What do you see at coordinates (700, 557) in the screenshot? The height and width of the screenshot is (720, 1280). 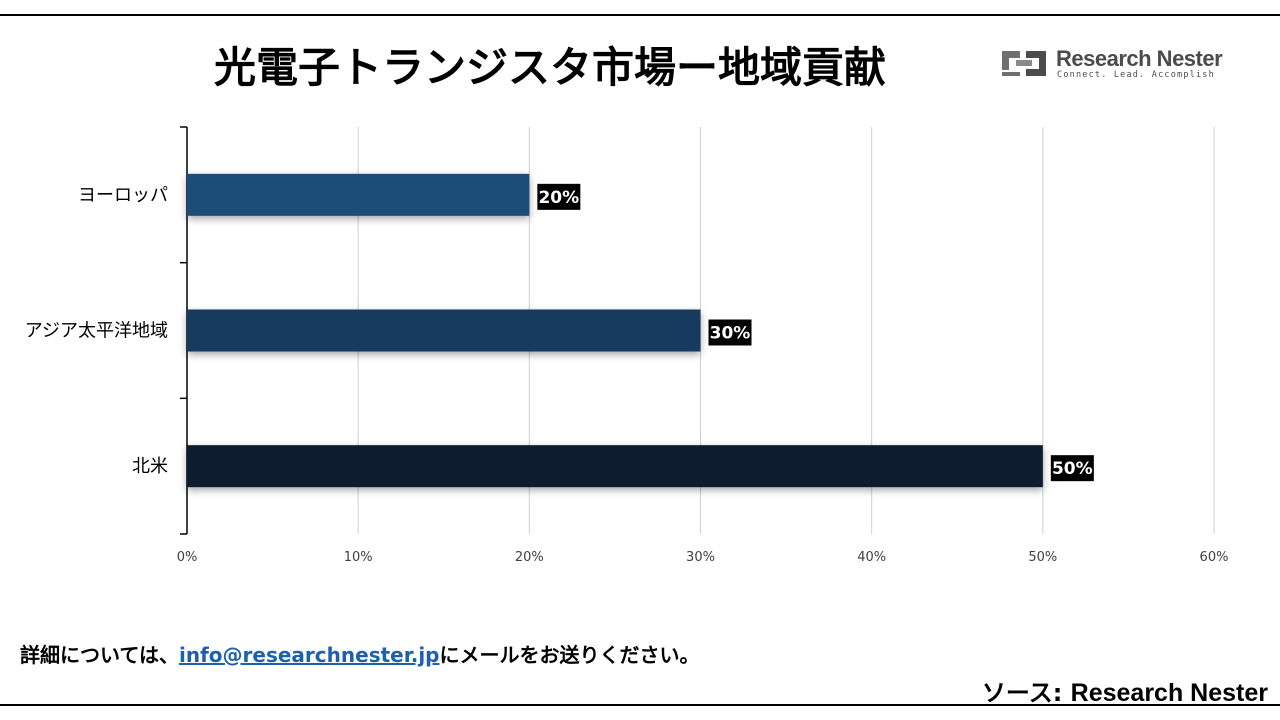 I see `x-tick-label: 30%` at bounding box center [700, 557].